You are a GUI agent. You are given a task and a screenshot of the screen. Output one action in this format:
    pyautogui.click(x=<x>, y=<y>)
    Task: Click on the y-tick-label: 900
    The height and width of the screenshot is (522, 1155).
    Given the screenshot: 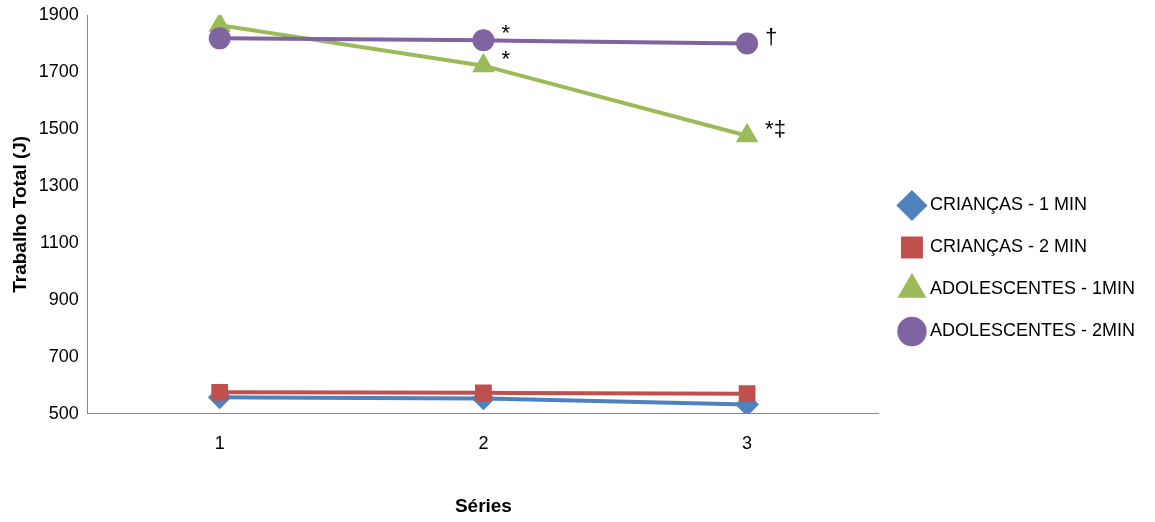 What is the action you would take?
    pyautogui.click(x=63, y=298)
    